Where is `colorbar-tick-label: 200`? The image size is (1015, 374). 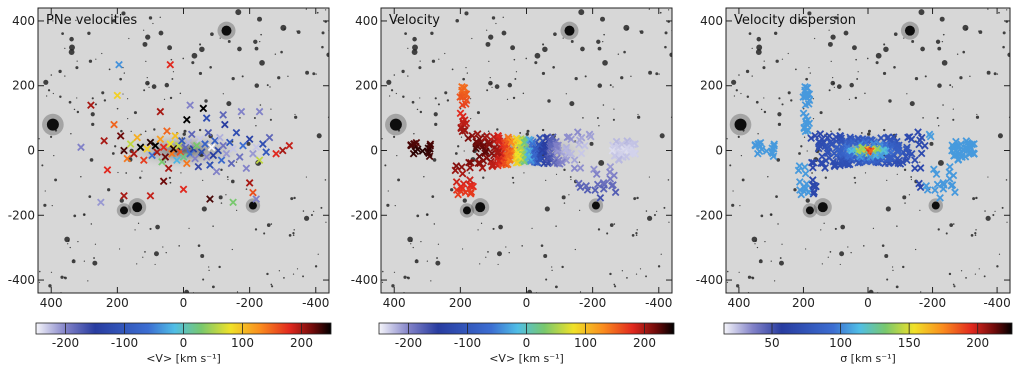 colorbar-tick-label: 200 is located at coordinates (301, 343).